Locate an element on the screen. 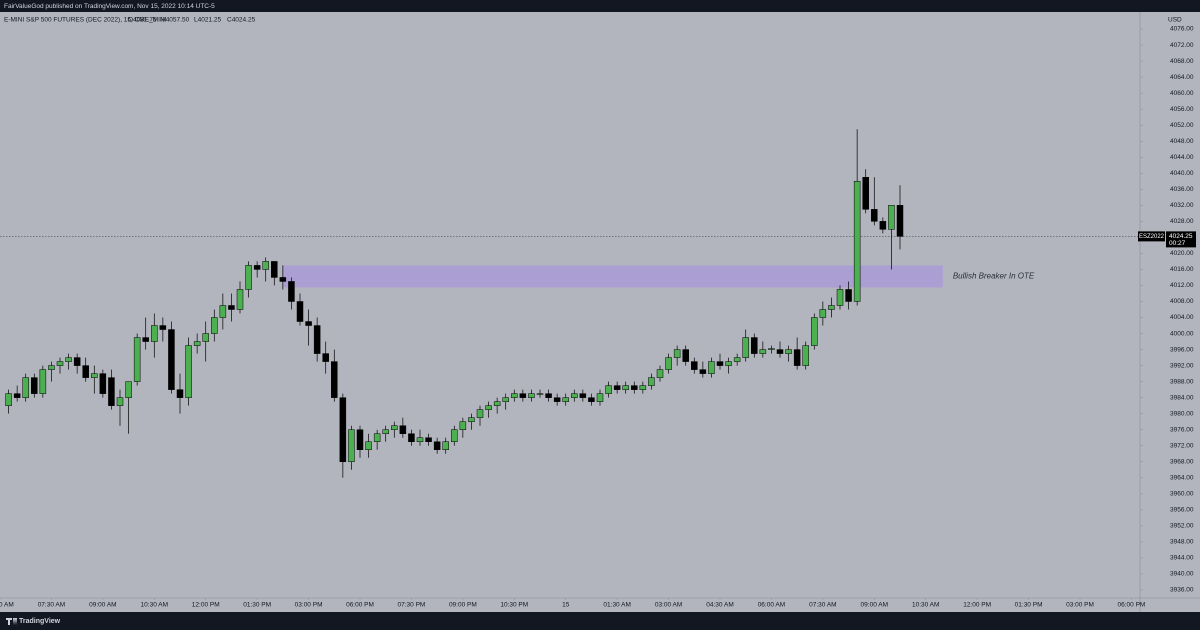 Image resolution: width=1200 pixels, height=630 pixels. x-tick-label: 01:30 PM is located at coordinates (1029, 605).